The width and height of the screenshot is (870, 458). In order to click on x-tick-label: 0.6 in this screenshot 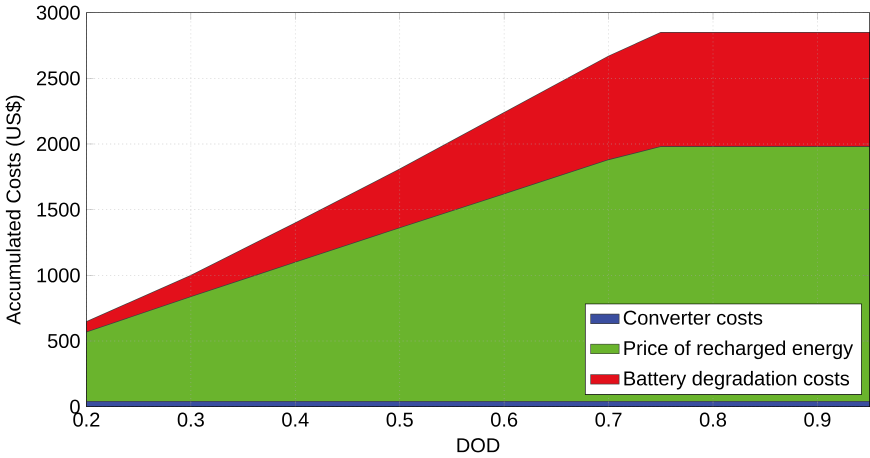, I will do `click(504, 419)`.